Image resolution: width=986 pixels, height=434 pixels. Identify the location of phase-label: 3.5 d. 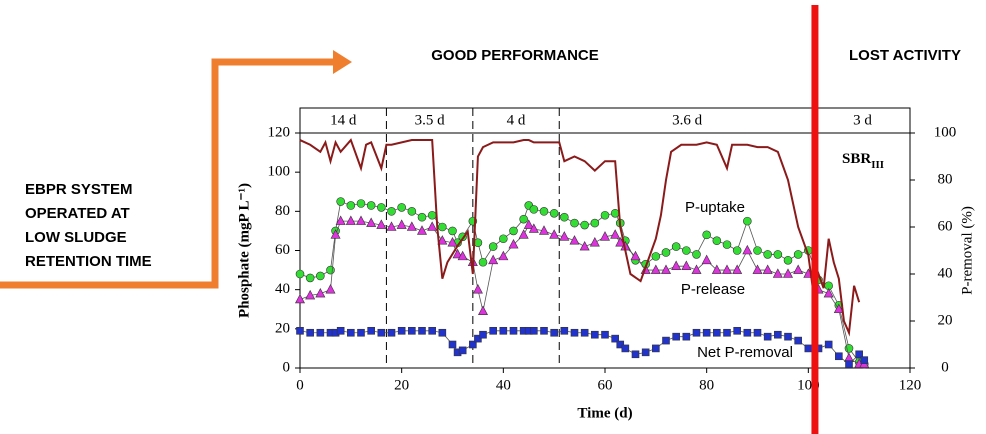
(430, 120).